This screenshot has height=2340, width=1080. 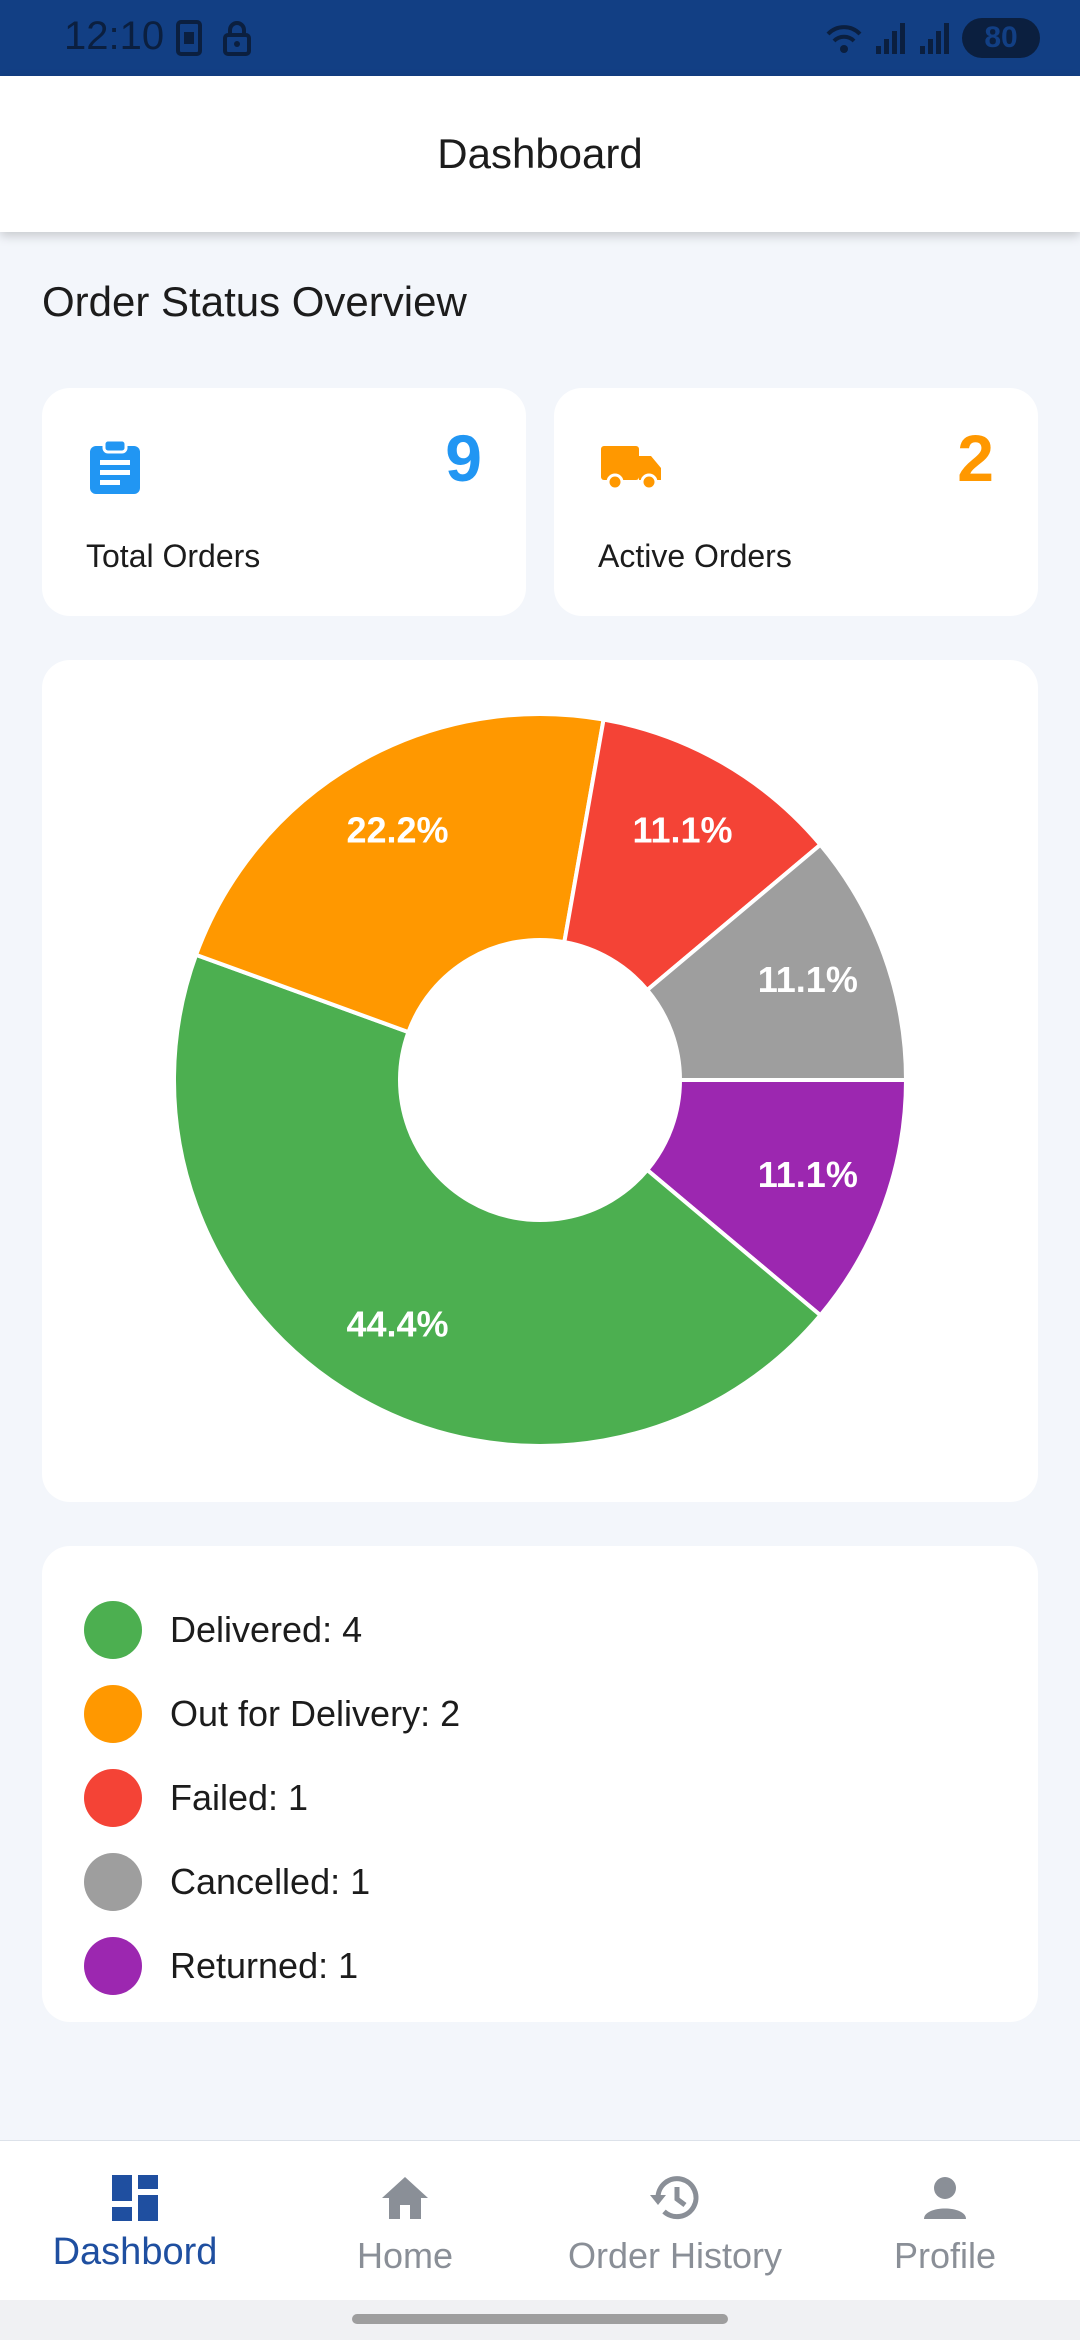 What do you see at coordinates (945, 2221) in the screenshot?
I see `nav-item-profile: Profile` at bounding box center [945, 2221].